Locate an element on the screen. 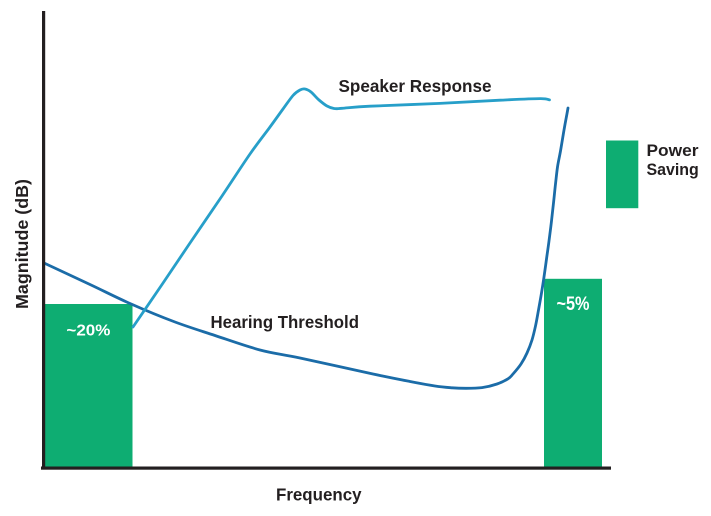 The image size is (711, 516). svg-text: Speaker Response is located at coordinates (415, 86).